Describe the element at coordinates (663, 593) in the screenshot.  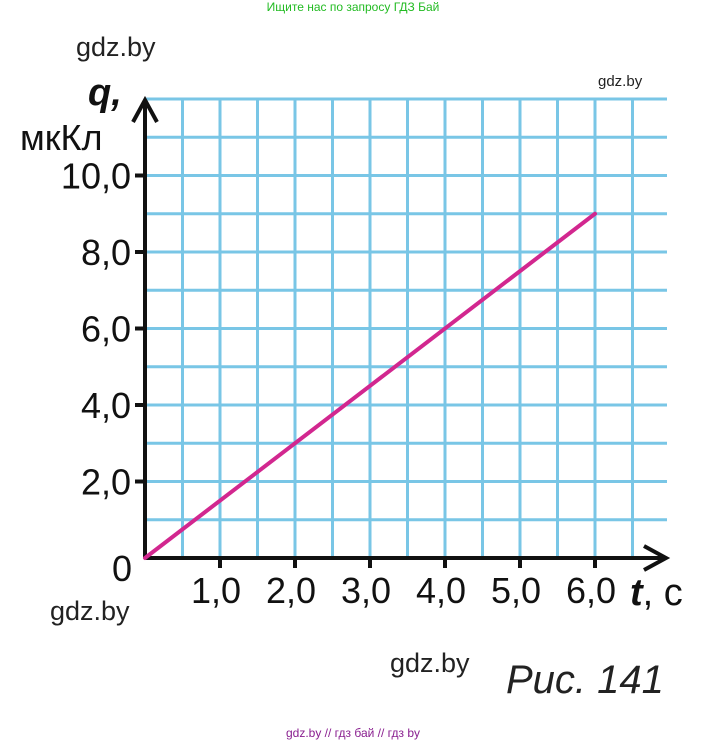
I see `x-axis-unit: , с` at that location.